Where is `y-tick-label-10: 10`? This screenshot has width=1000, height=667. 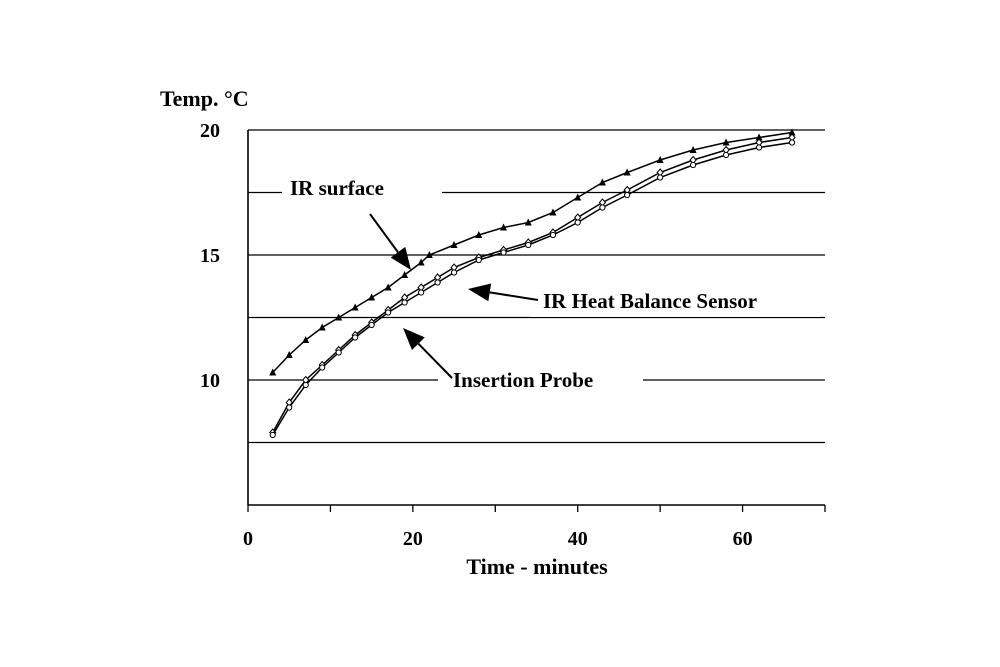
y-tick-label-10: 10 is located at coordinates (210, 381).